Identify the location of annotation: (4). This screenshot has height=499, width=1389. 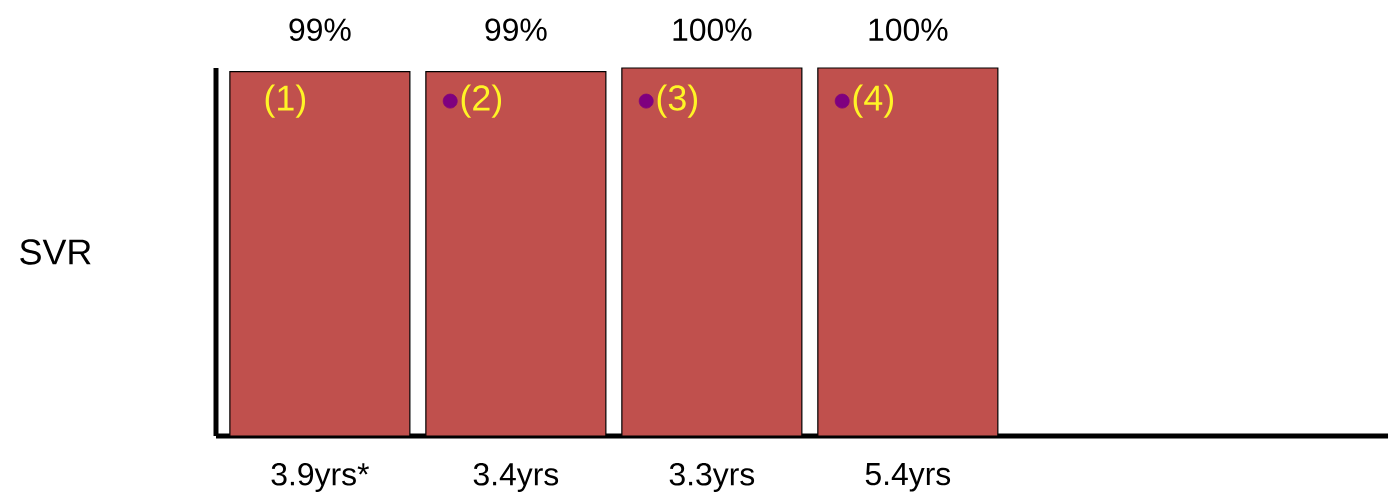
(873, 101).